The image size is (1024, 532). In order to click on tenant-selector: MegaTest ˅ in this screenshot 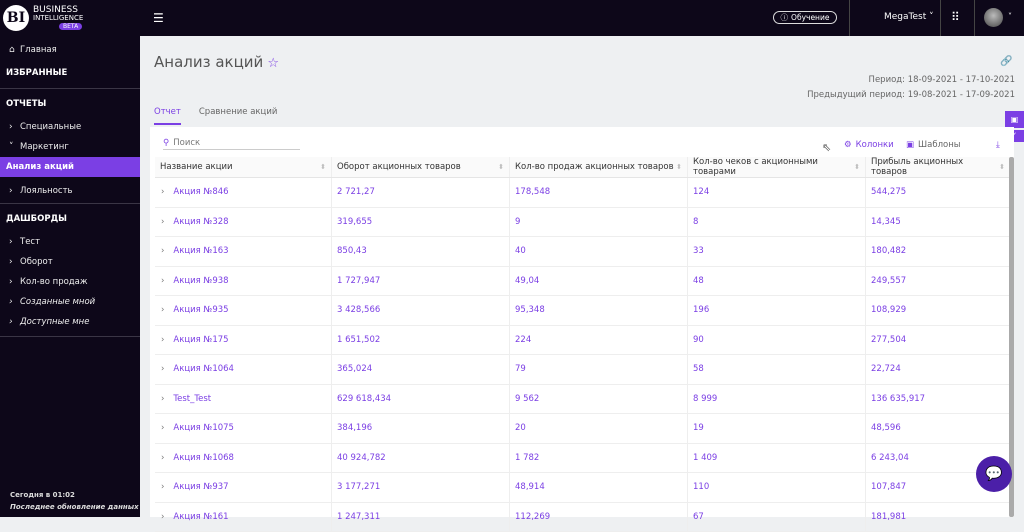, I will do `click(909, 17)`.